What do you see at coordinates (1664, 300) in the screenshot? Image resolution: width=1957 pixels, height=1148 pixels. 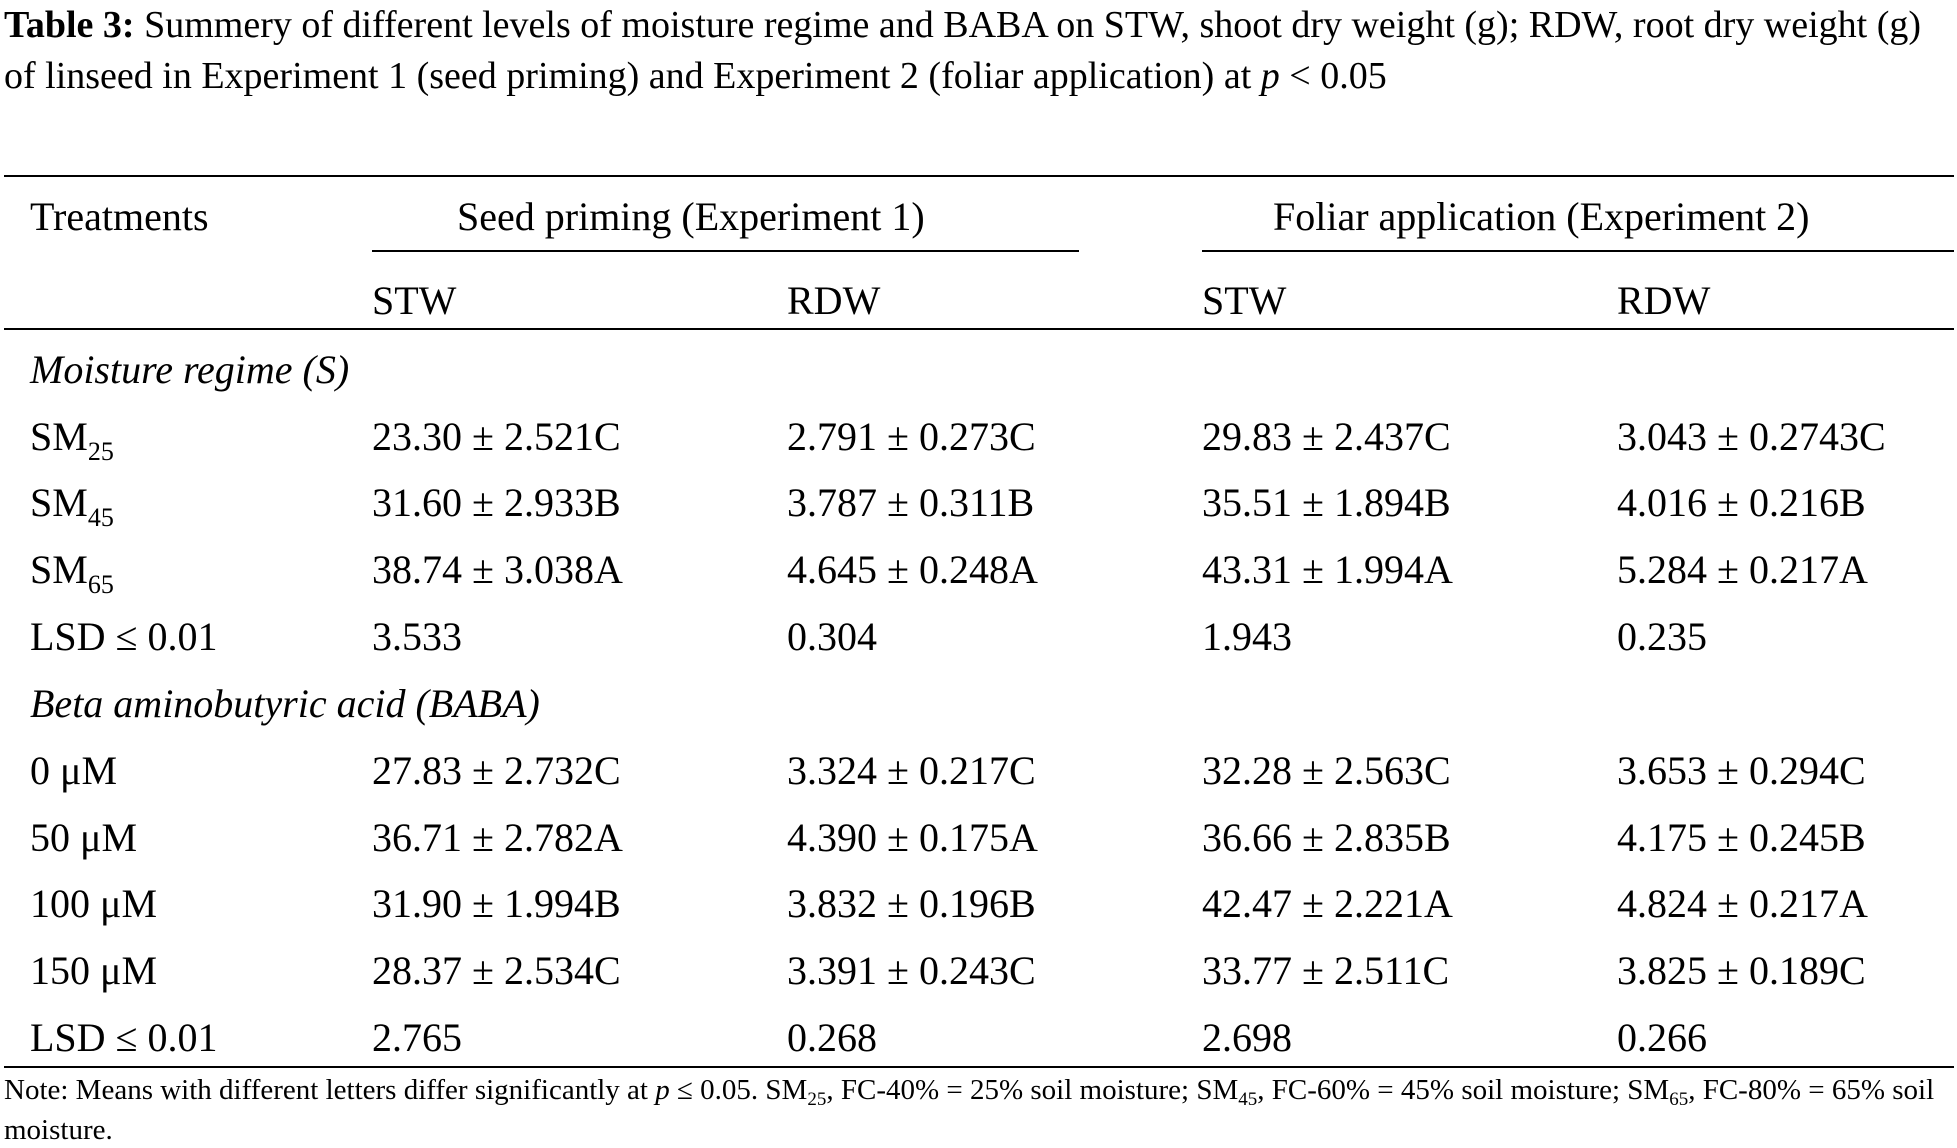 I see `header-e2-rdw: RDW` at bounding box center [1664, 300].